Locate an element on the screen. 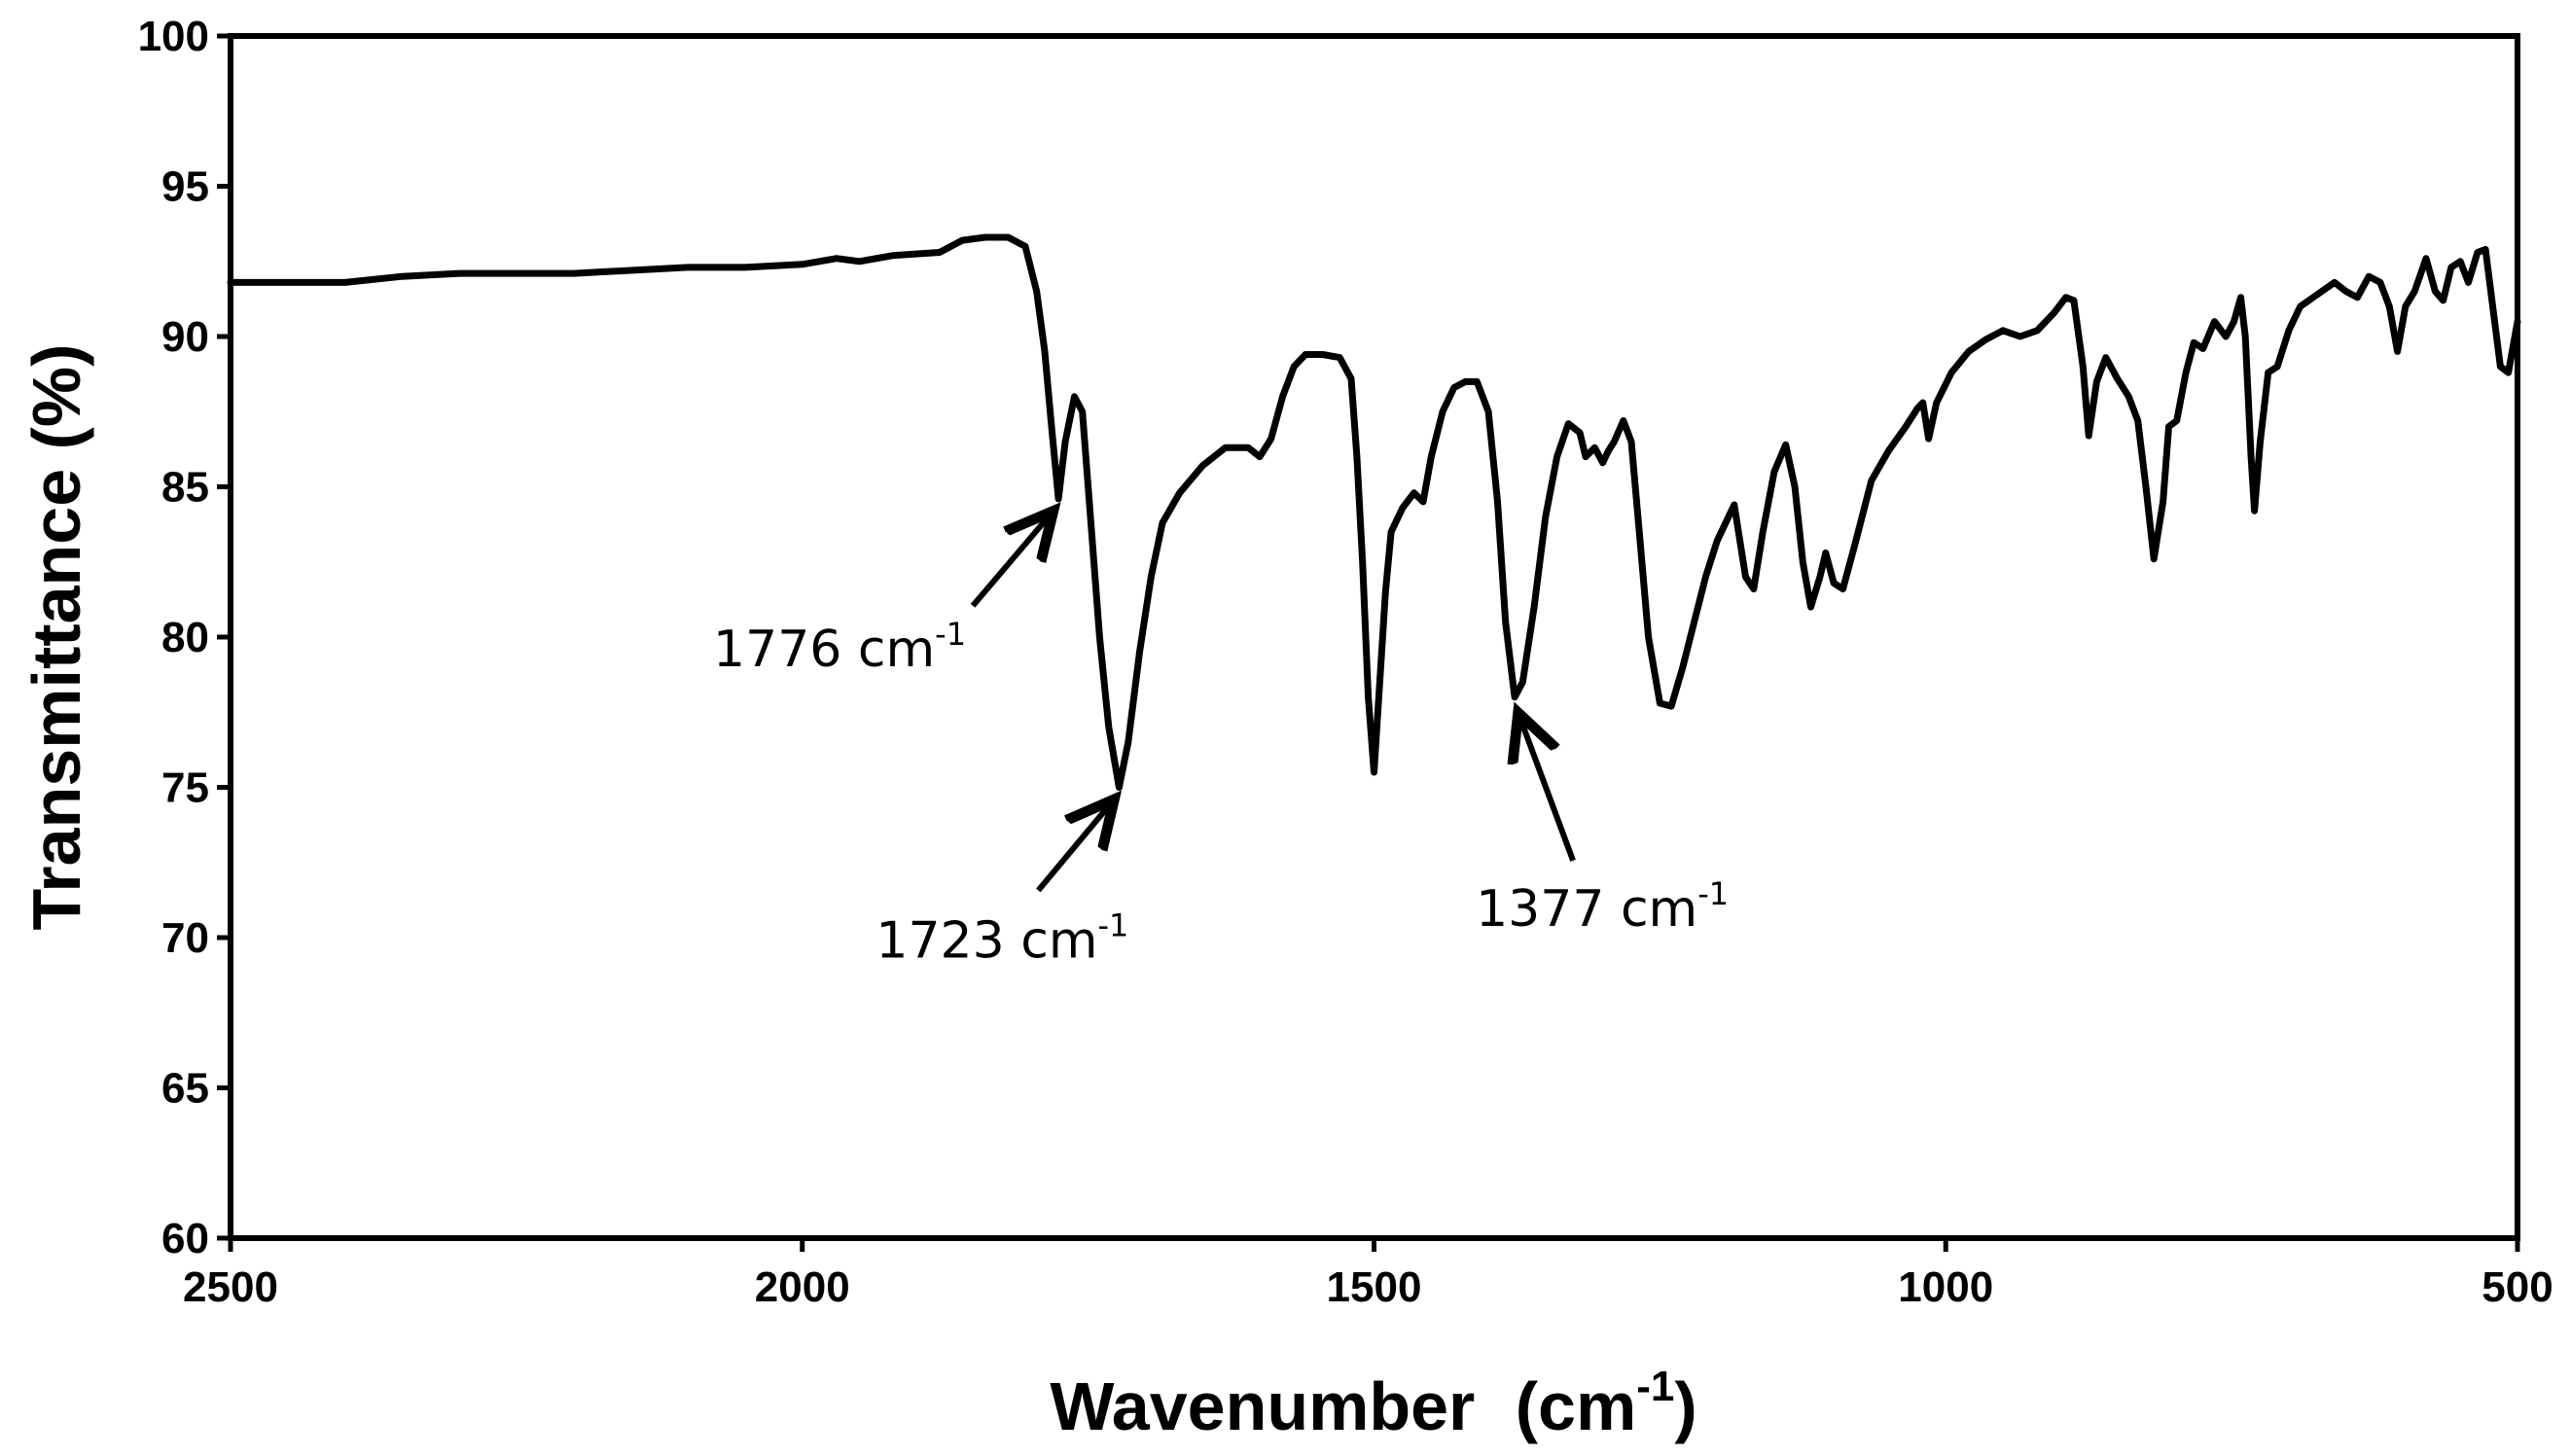  annotation-label: 1377 cm-1 is located at coordinates (1603, 907).